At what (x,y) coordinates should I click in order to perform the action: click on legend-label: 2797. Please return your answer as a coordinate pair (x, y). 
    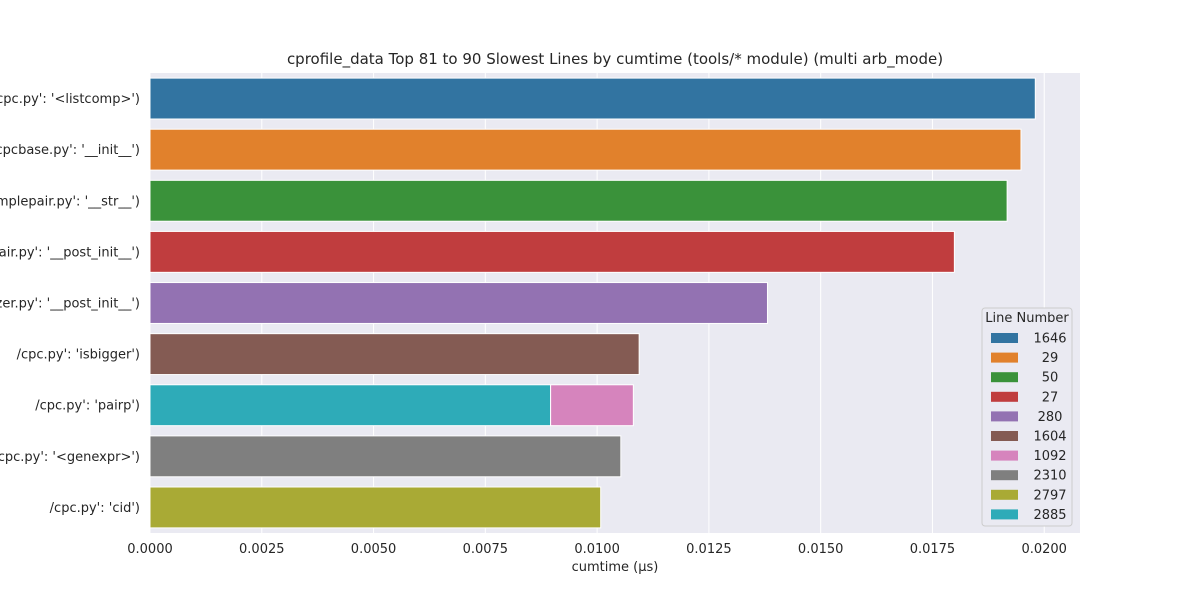
    Looking at the image, I should click on (1049, 495).